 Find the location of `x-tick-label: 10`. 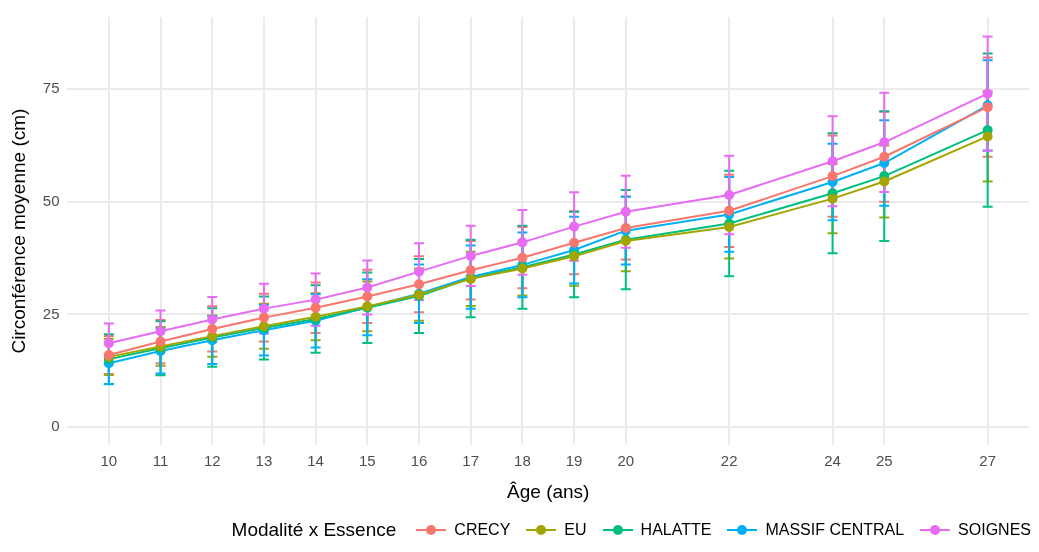

x-tick-label: 10 is located at coordinates (109, 461).